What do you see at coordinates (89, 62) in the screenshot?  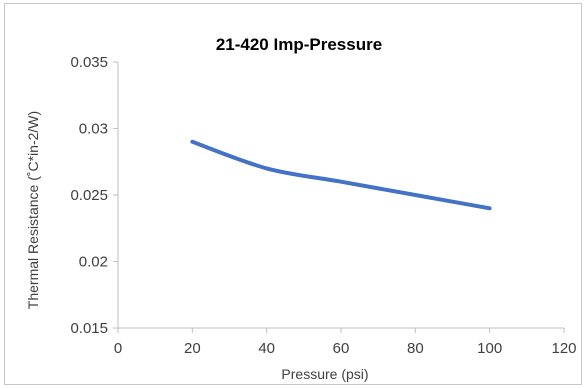 I see `y-tick-label: 0.035` at bounding box center [89, 62].